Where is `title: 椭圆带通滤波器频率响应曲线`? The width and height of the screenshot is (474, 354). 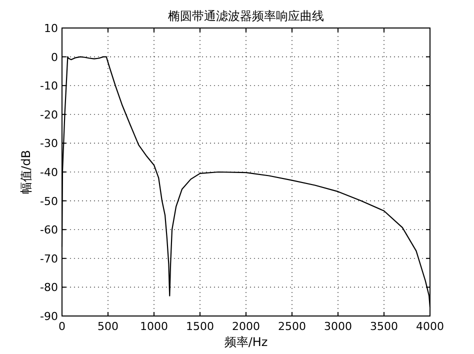 title: 椭圆带通滤波器频率响应曲线 is located at coordinates (246, 16).